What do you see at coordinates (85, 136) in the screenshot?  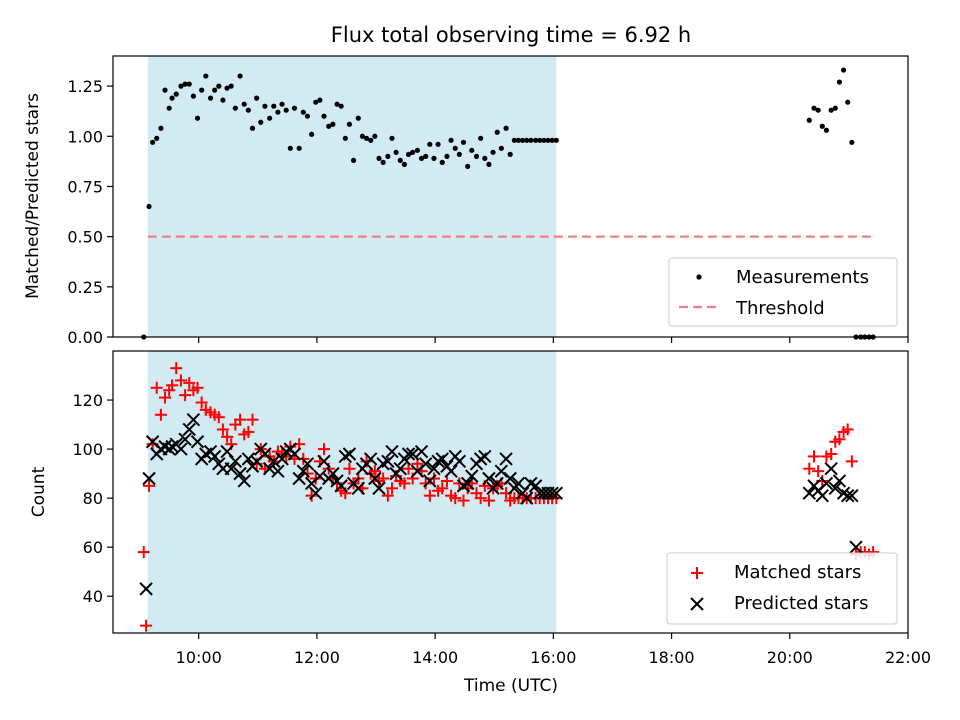 I see `top-y-tick-label: 1.00` at bounding box center [85, 136].